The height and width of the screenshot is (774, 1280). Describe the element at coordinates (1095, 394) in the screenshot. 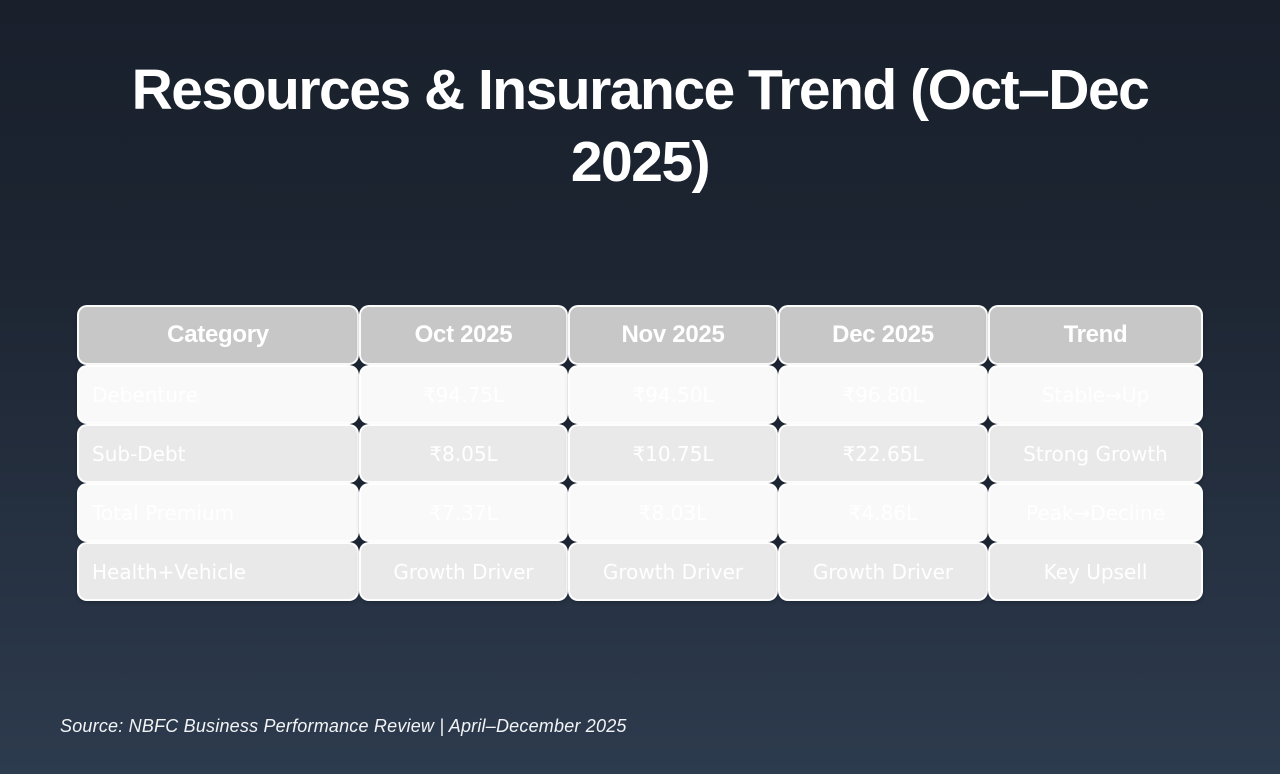

I see `table-cell: Stable→Up` at that location.